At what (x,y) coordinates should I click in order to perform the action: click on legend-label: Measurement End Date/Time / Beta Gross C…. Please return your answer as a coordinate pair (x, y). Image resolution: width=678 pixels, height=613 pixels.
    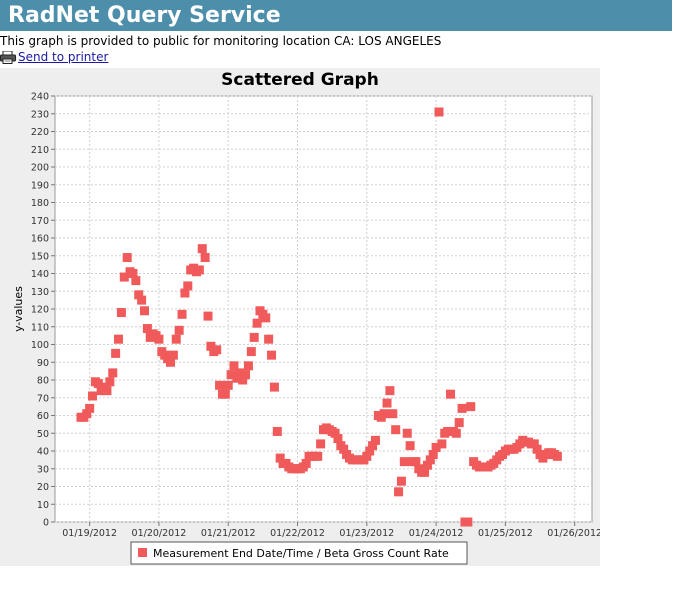
    Looking at the image, I should click on (301, 553).